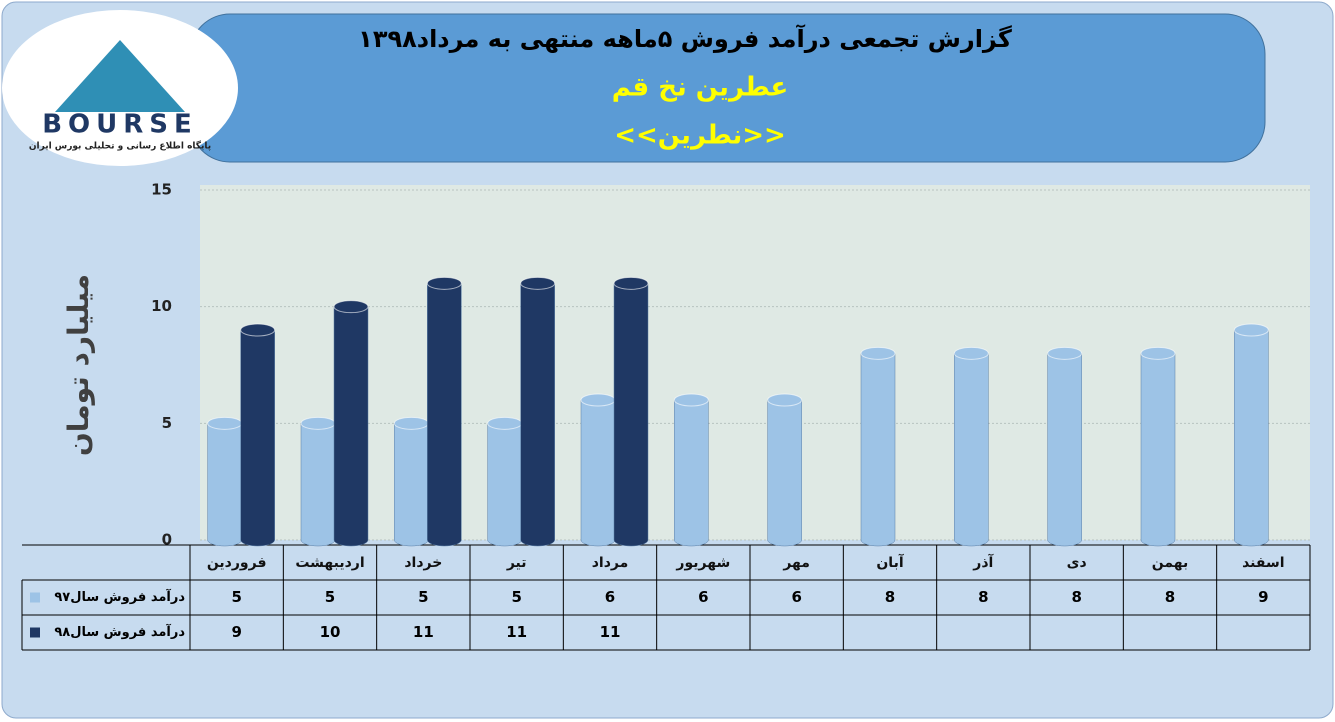 The image size is (1335, 722). What do you see at coordinates (167, 540) in the screenshot?
I see `y-tick-label: 0` at bounding box center [167, 540].